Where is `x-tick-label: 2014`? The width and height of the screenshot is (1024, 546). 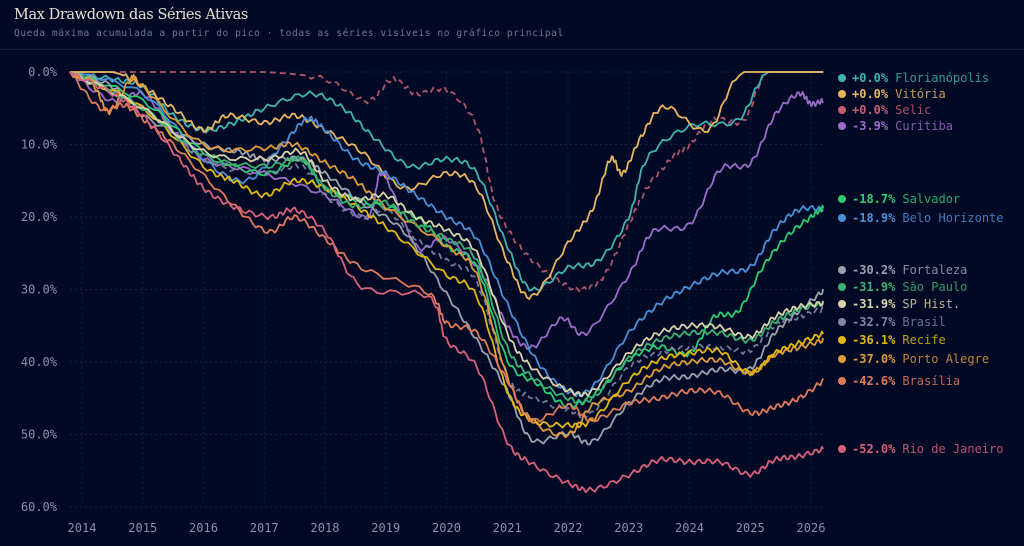
x-tick-label: 2014 is located at coordinates (82, 528).